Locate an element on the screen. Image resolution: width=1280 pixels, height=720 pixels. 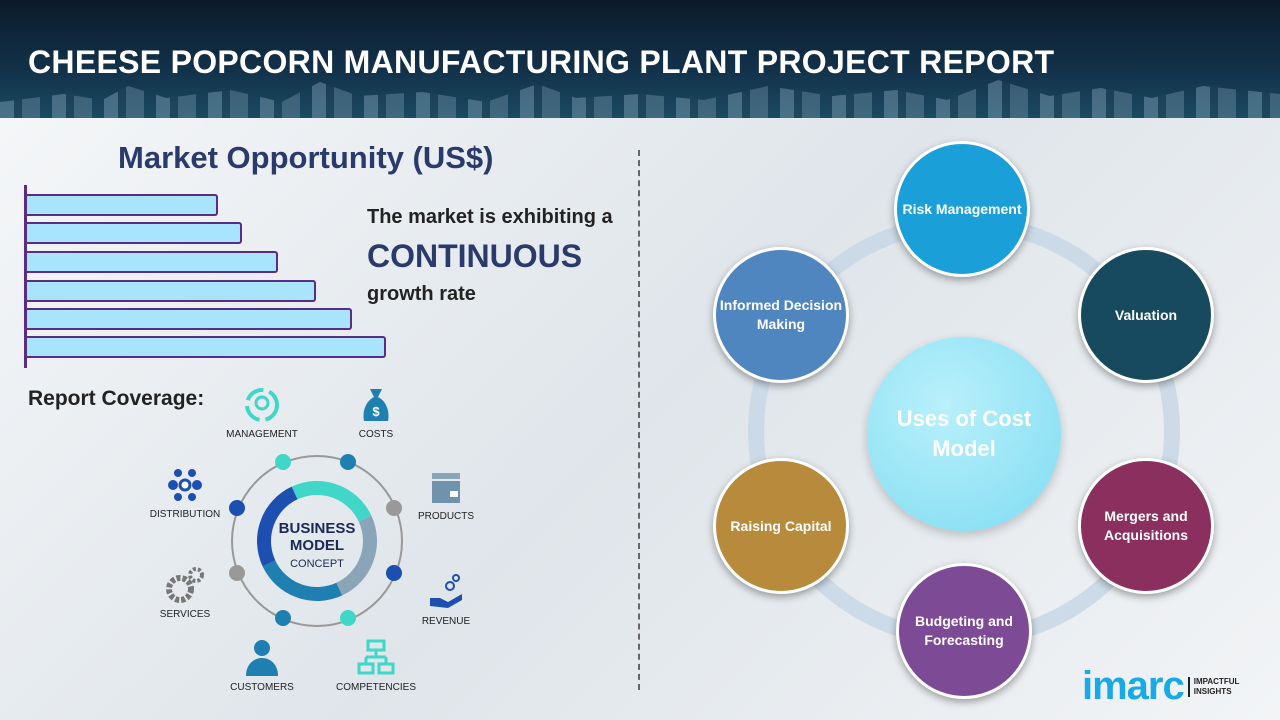
label: COSTS is located at coordinates (376, 434).